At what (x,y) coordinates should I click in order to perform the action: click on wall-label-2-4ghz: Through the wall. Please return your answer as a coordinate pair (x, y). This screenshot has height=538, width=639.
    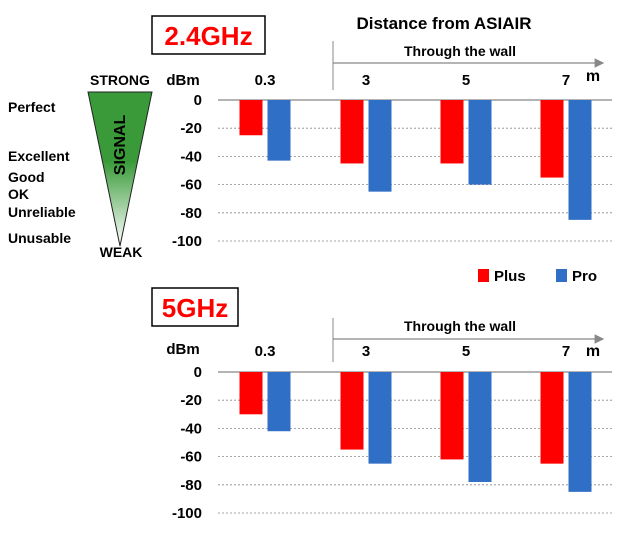
    Looking at the image, I should click on (460, 51).